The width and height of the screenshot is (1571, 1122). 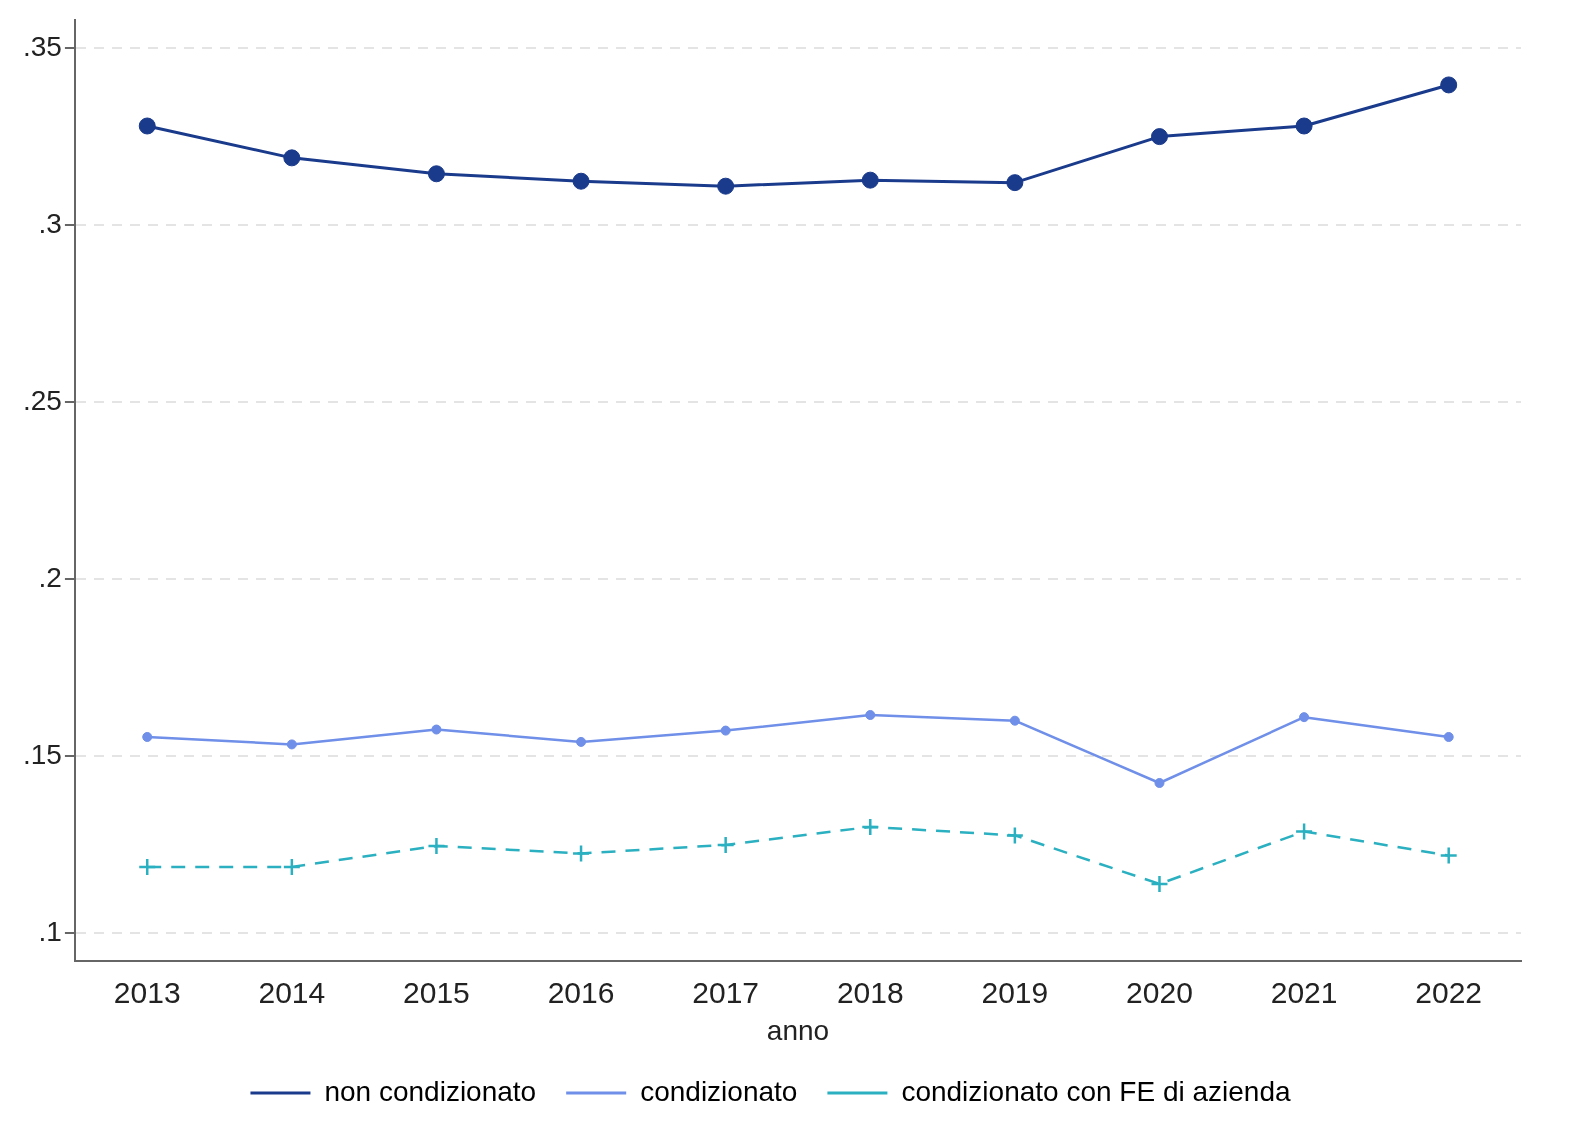 I want to click on y-tick-label: .25, so click(x=42, y=400).